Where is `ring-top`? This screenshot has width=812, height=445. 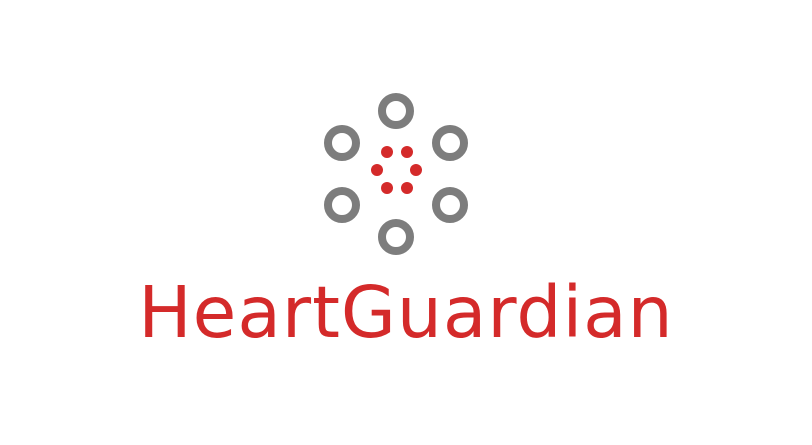 ring-top is located at coordinates (396, 111).